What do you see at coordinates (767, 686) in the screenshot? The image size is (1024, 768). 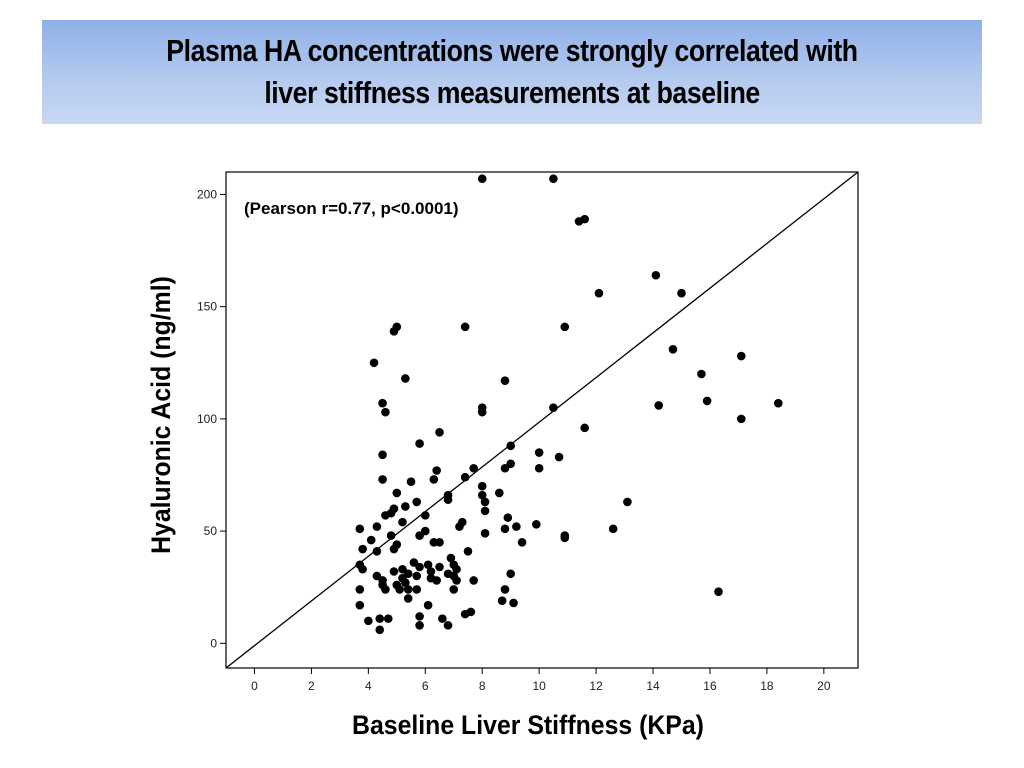 I see `x-tick-label: 18` at bounding box center [767, 686].